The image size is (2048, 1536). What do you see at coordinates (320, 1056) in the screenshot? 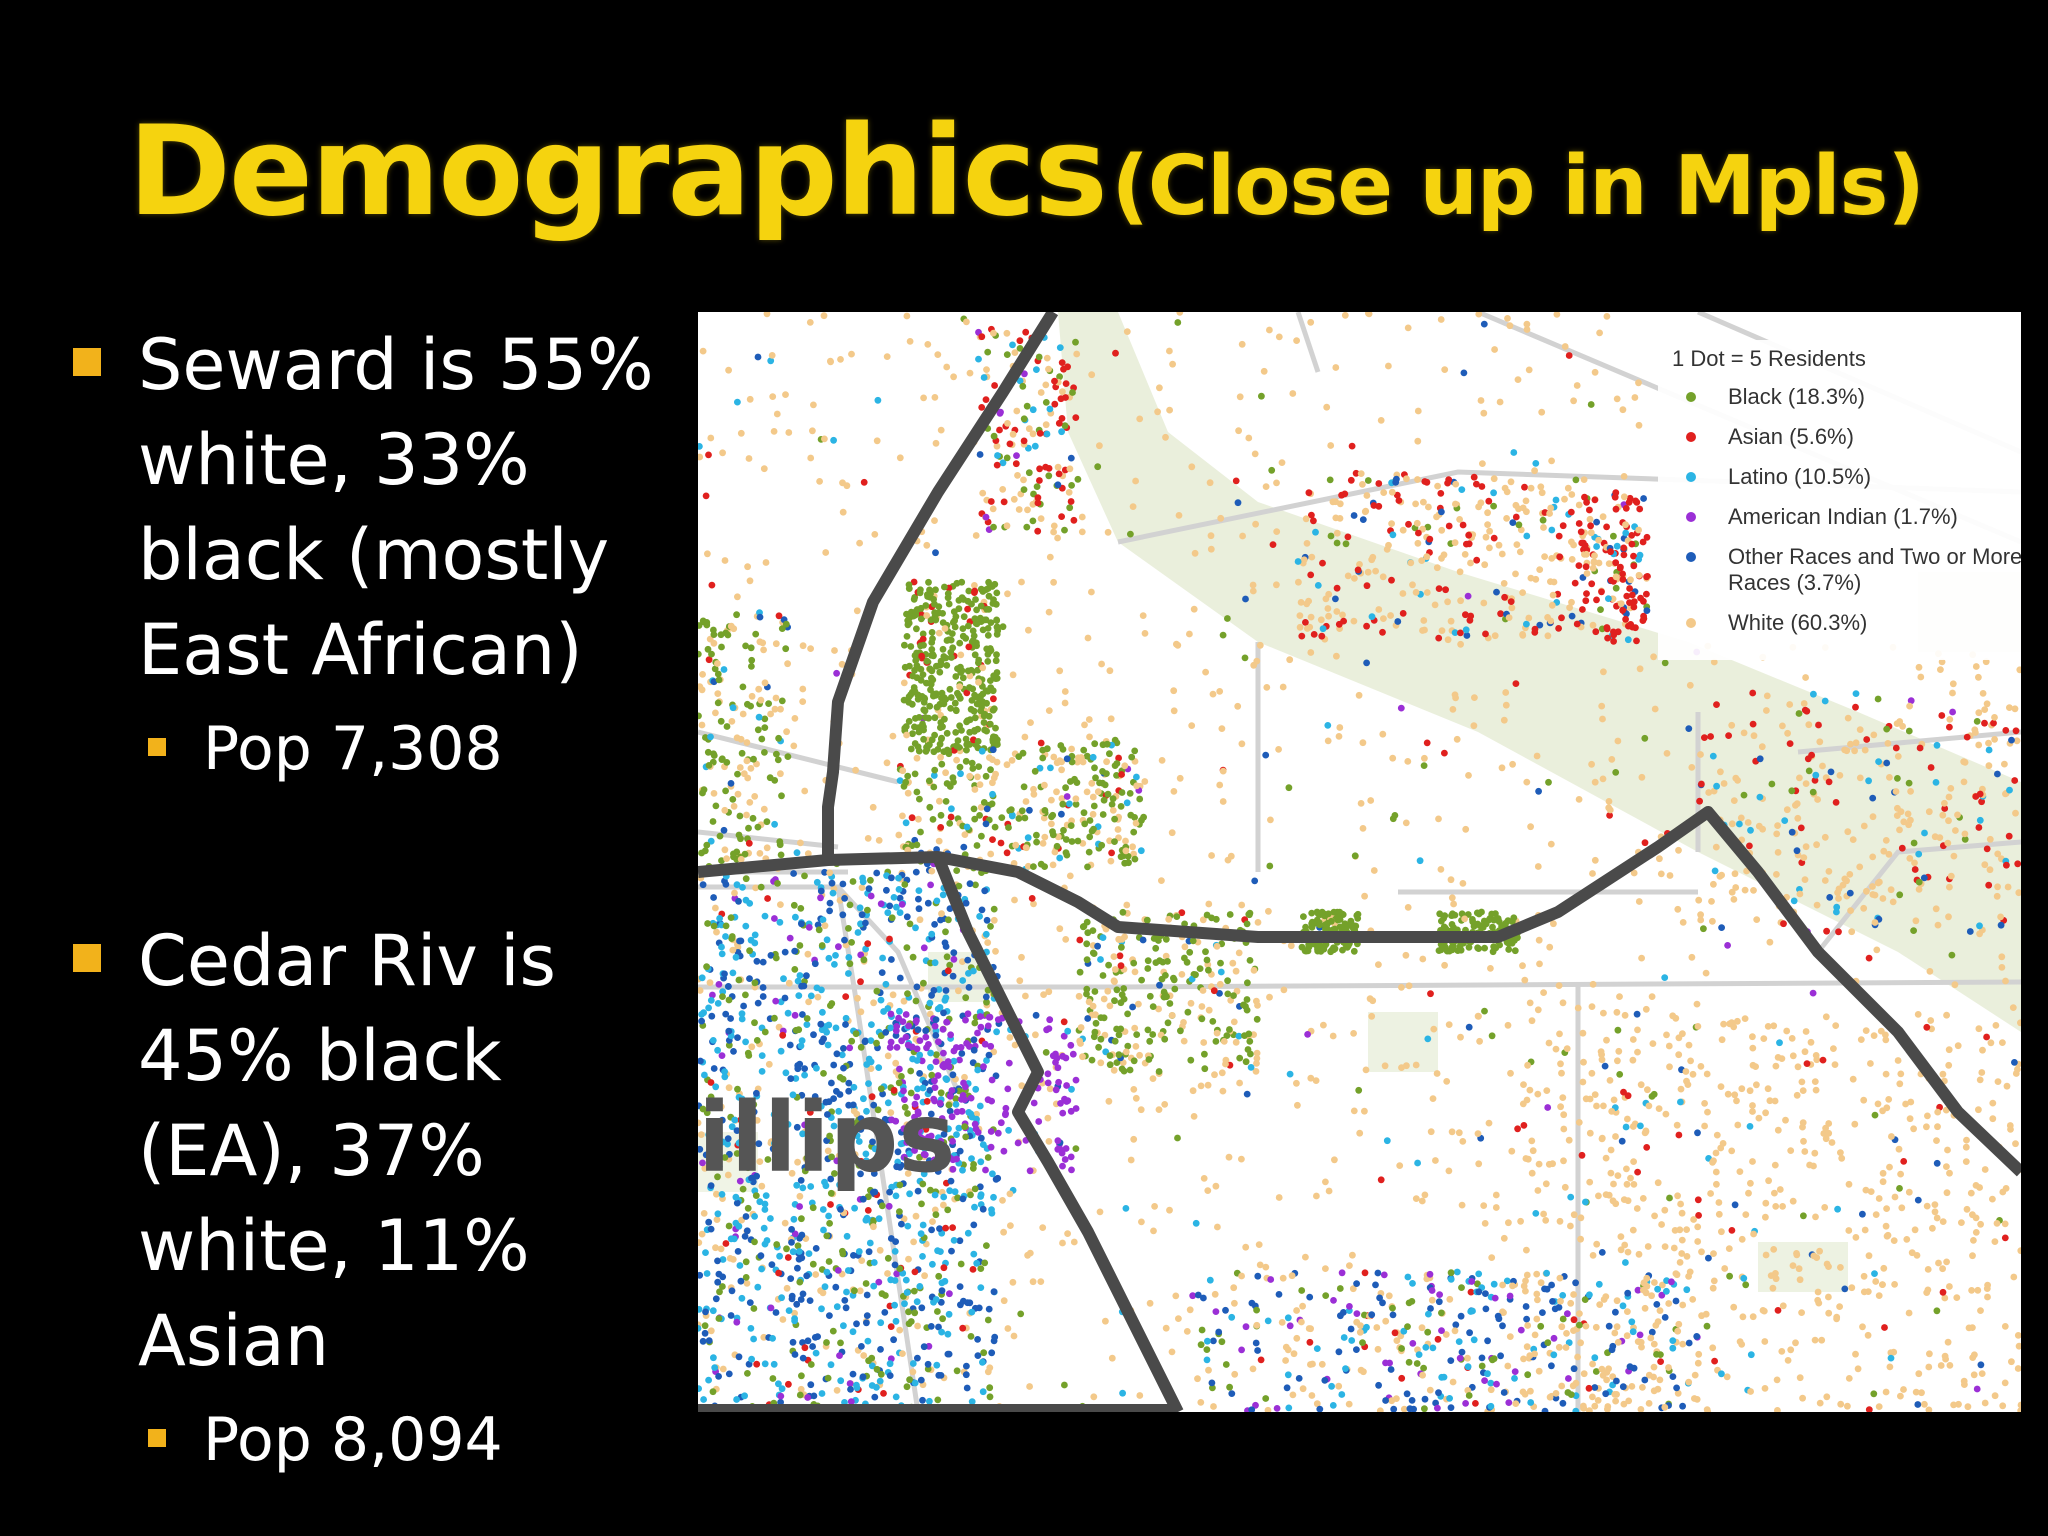
I see `bullet-line: 45% black` at bounding box center [320, 1056].